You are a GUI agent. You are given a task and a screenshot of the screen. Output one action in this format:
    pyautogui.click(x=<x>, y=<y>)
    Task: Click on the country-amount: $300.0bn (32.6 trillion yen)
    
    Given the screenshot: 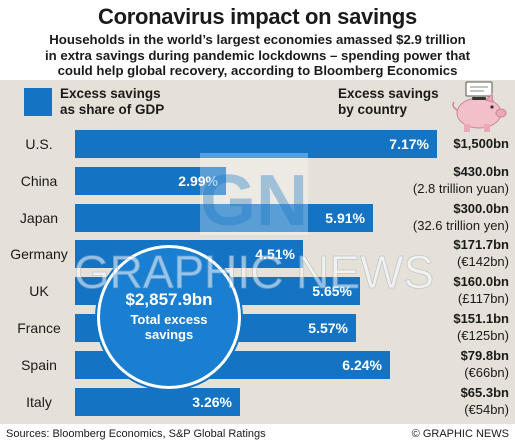 What is the action you would take?
    pyautogui.click(x=461, y=217)
    